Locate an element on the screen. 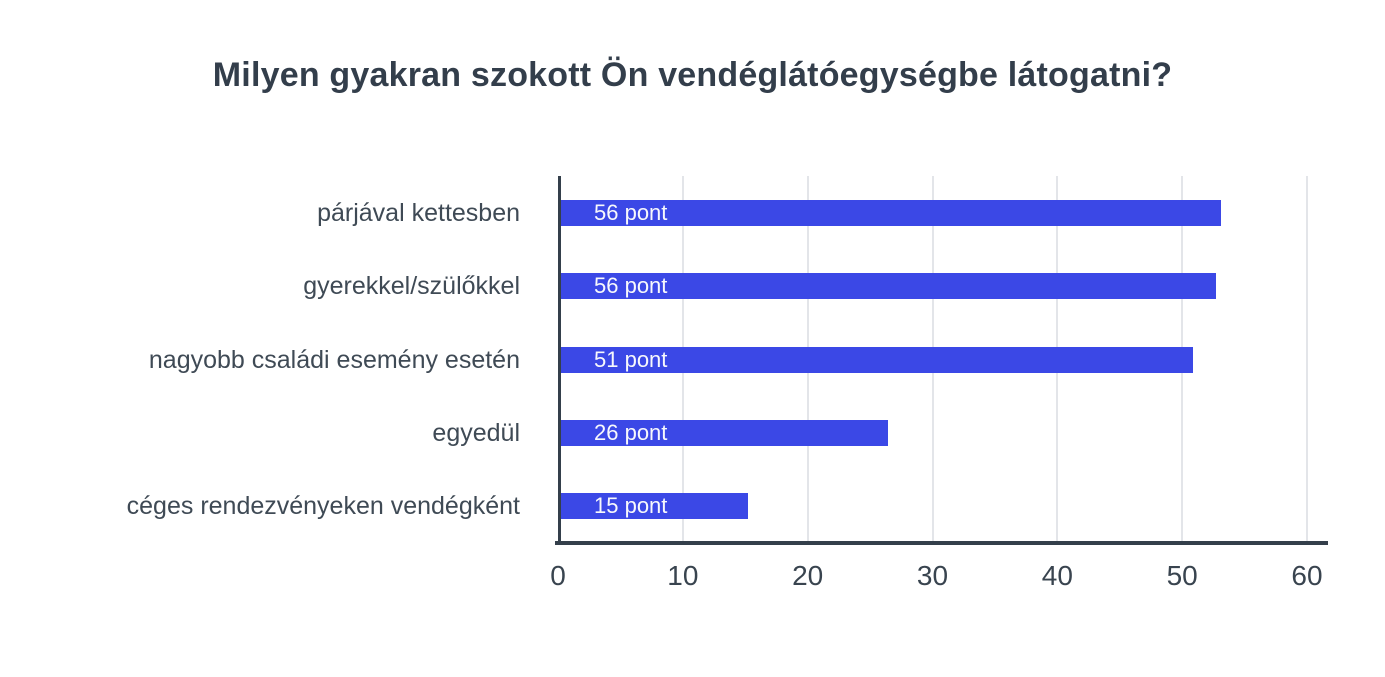 The height and width of the screenshot is (677, 1385). category-label: nagyobb családi esemény esetén is located at coordinates (334, 359).